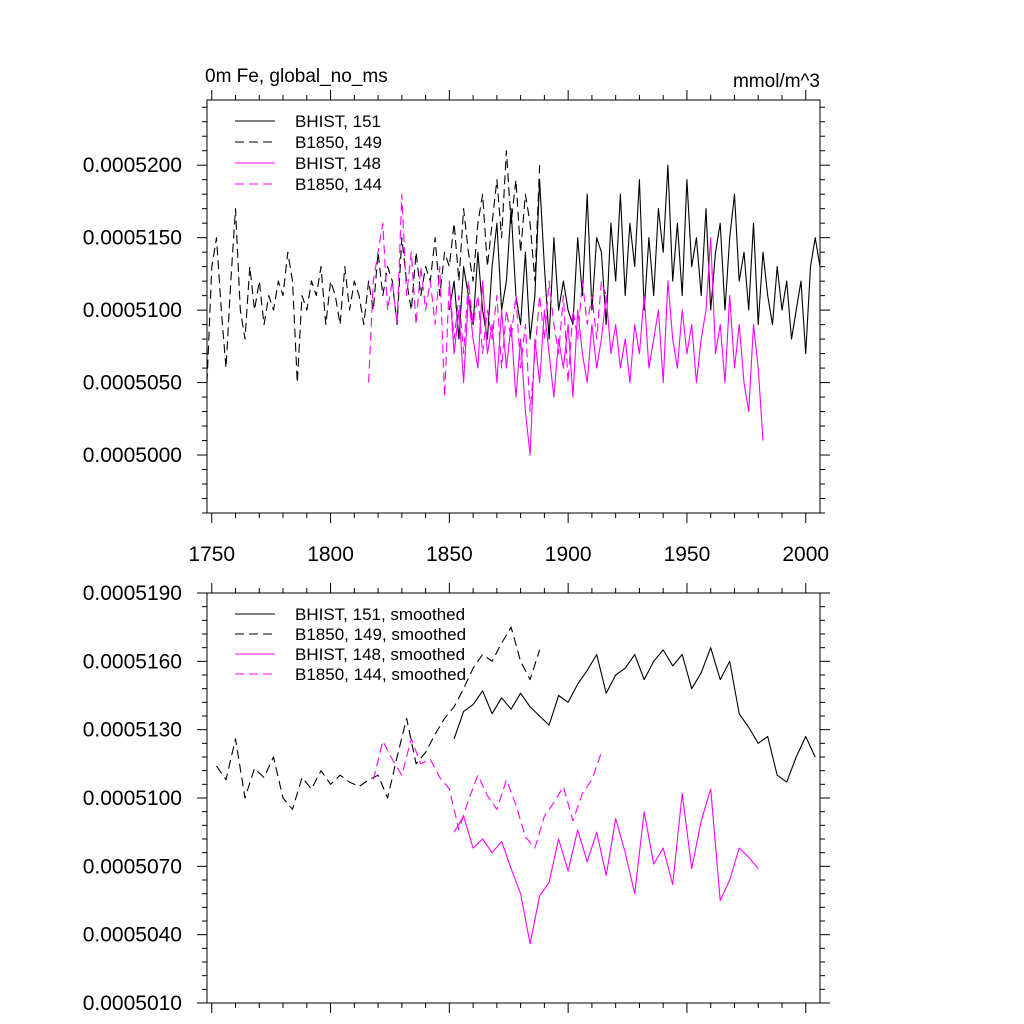 Image resolution: width=1024 pixels, height=1024 pixels. Describe the element at coordinates (132, 310) in the screenshot. I see `top-y-tick-label: 0.0005100` at that location.